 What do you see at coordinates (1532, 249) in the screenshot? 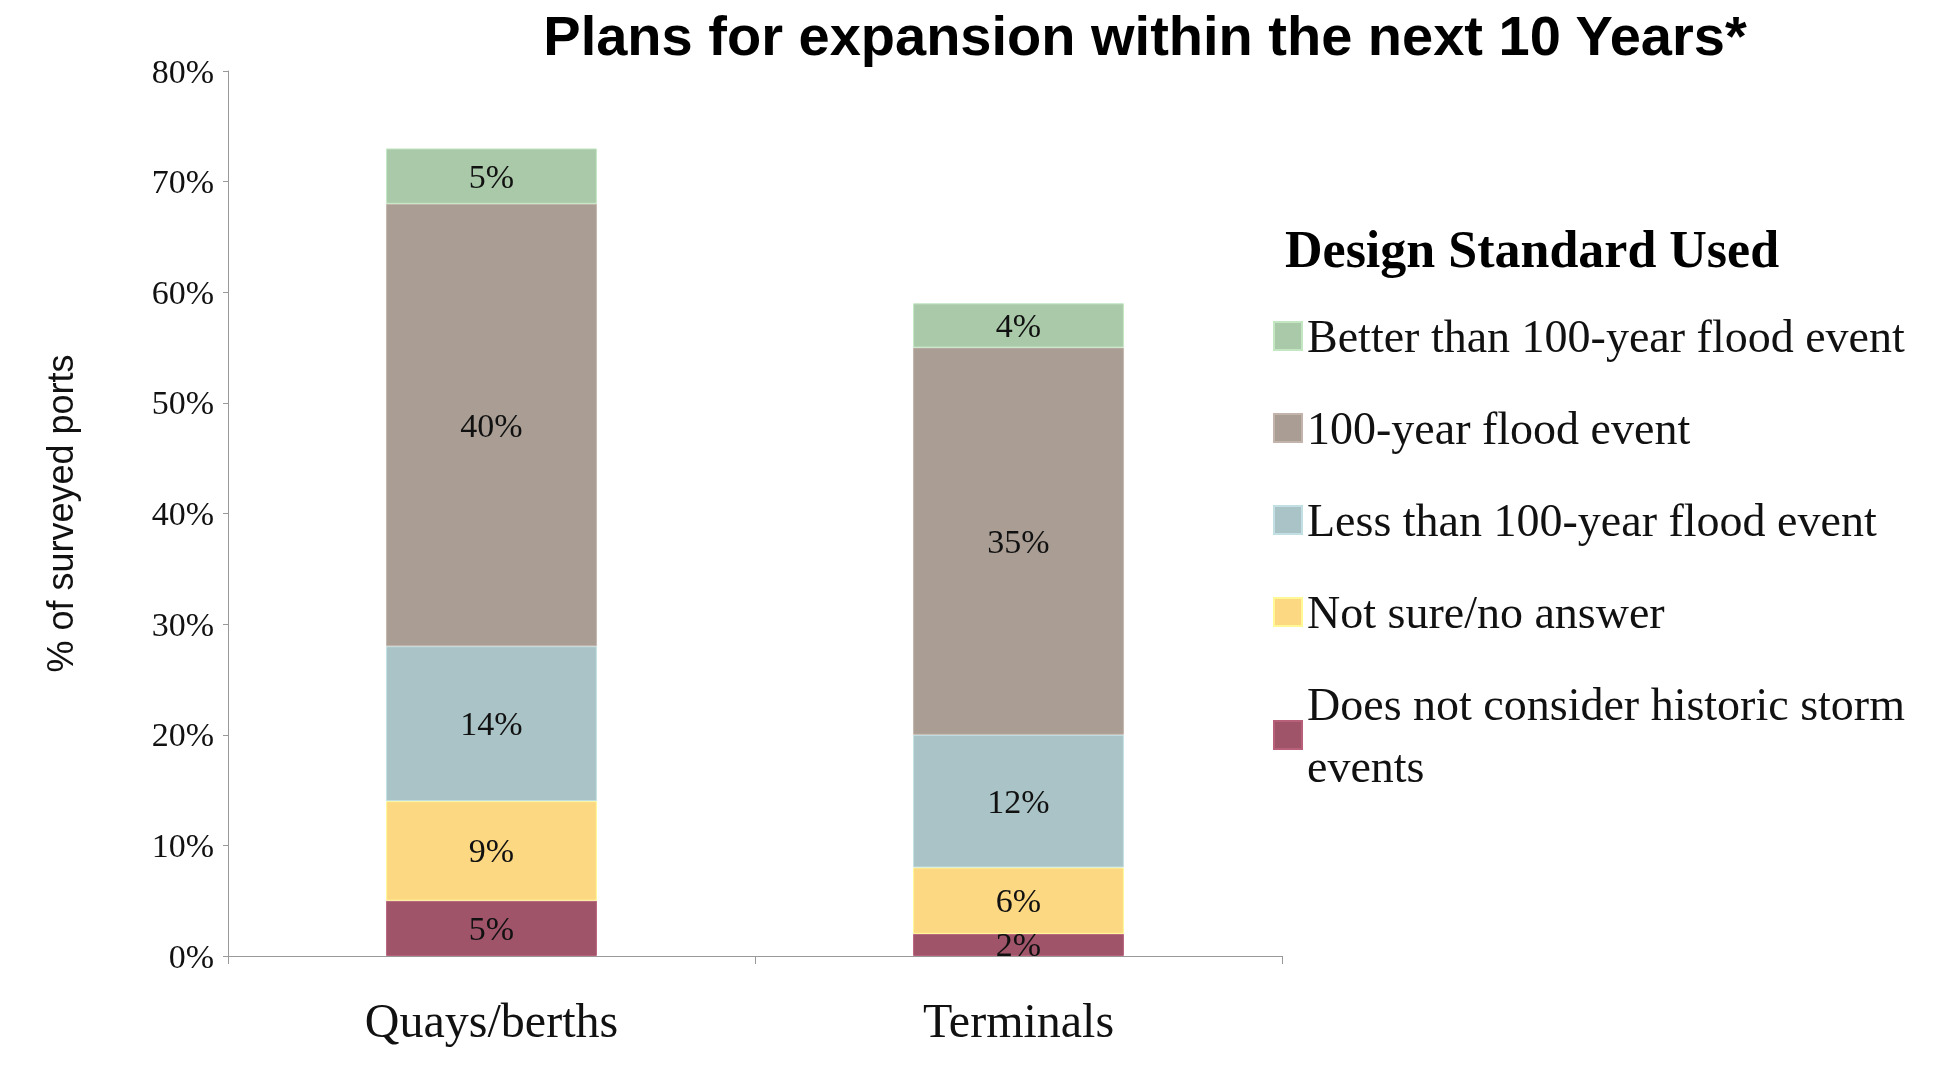
I see `legend-title: Design Standard Used` at bounding box center [1532, 249].